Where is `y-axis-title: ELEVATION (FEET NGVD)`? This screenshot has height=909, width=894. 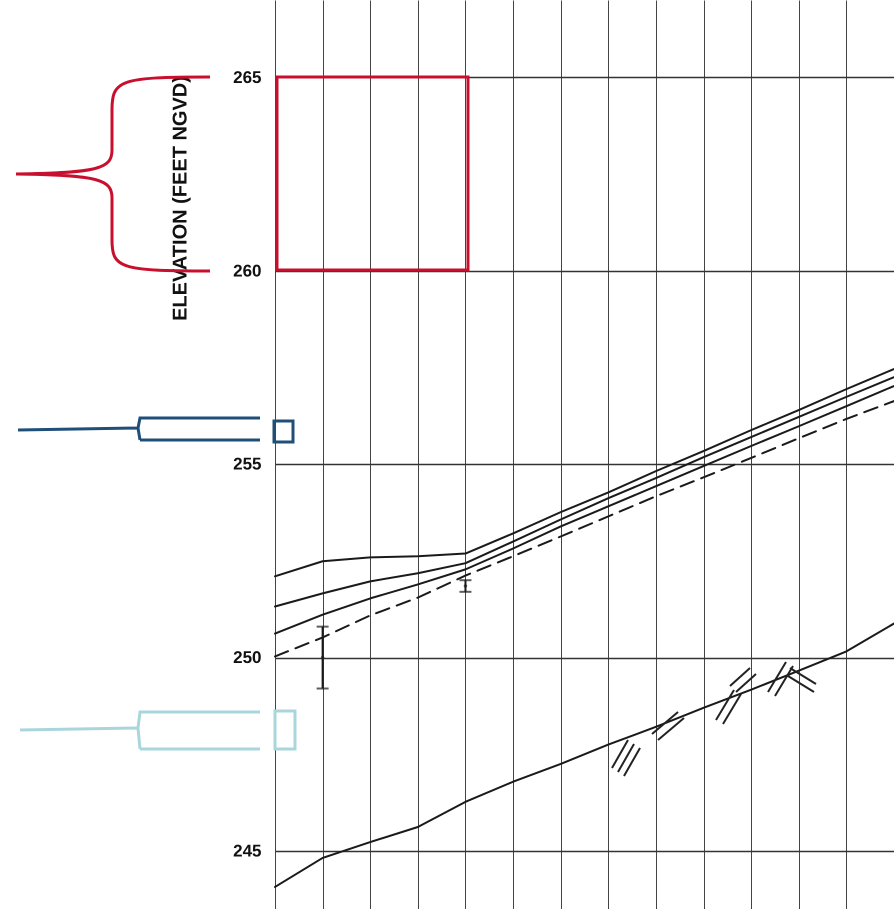
y-axis-title: ELEVATION (FEET NGVD) is located at coordinates (181, 198).